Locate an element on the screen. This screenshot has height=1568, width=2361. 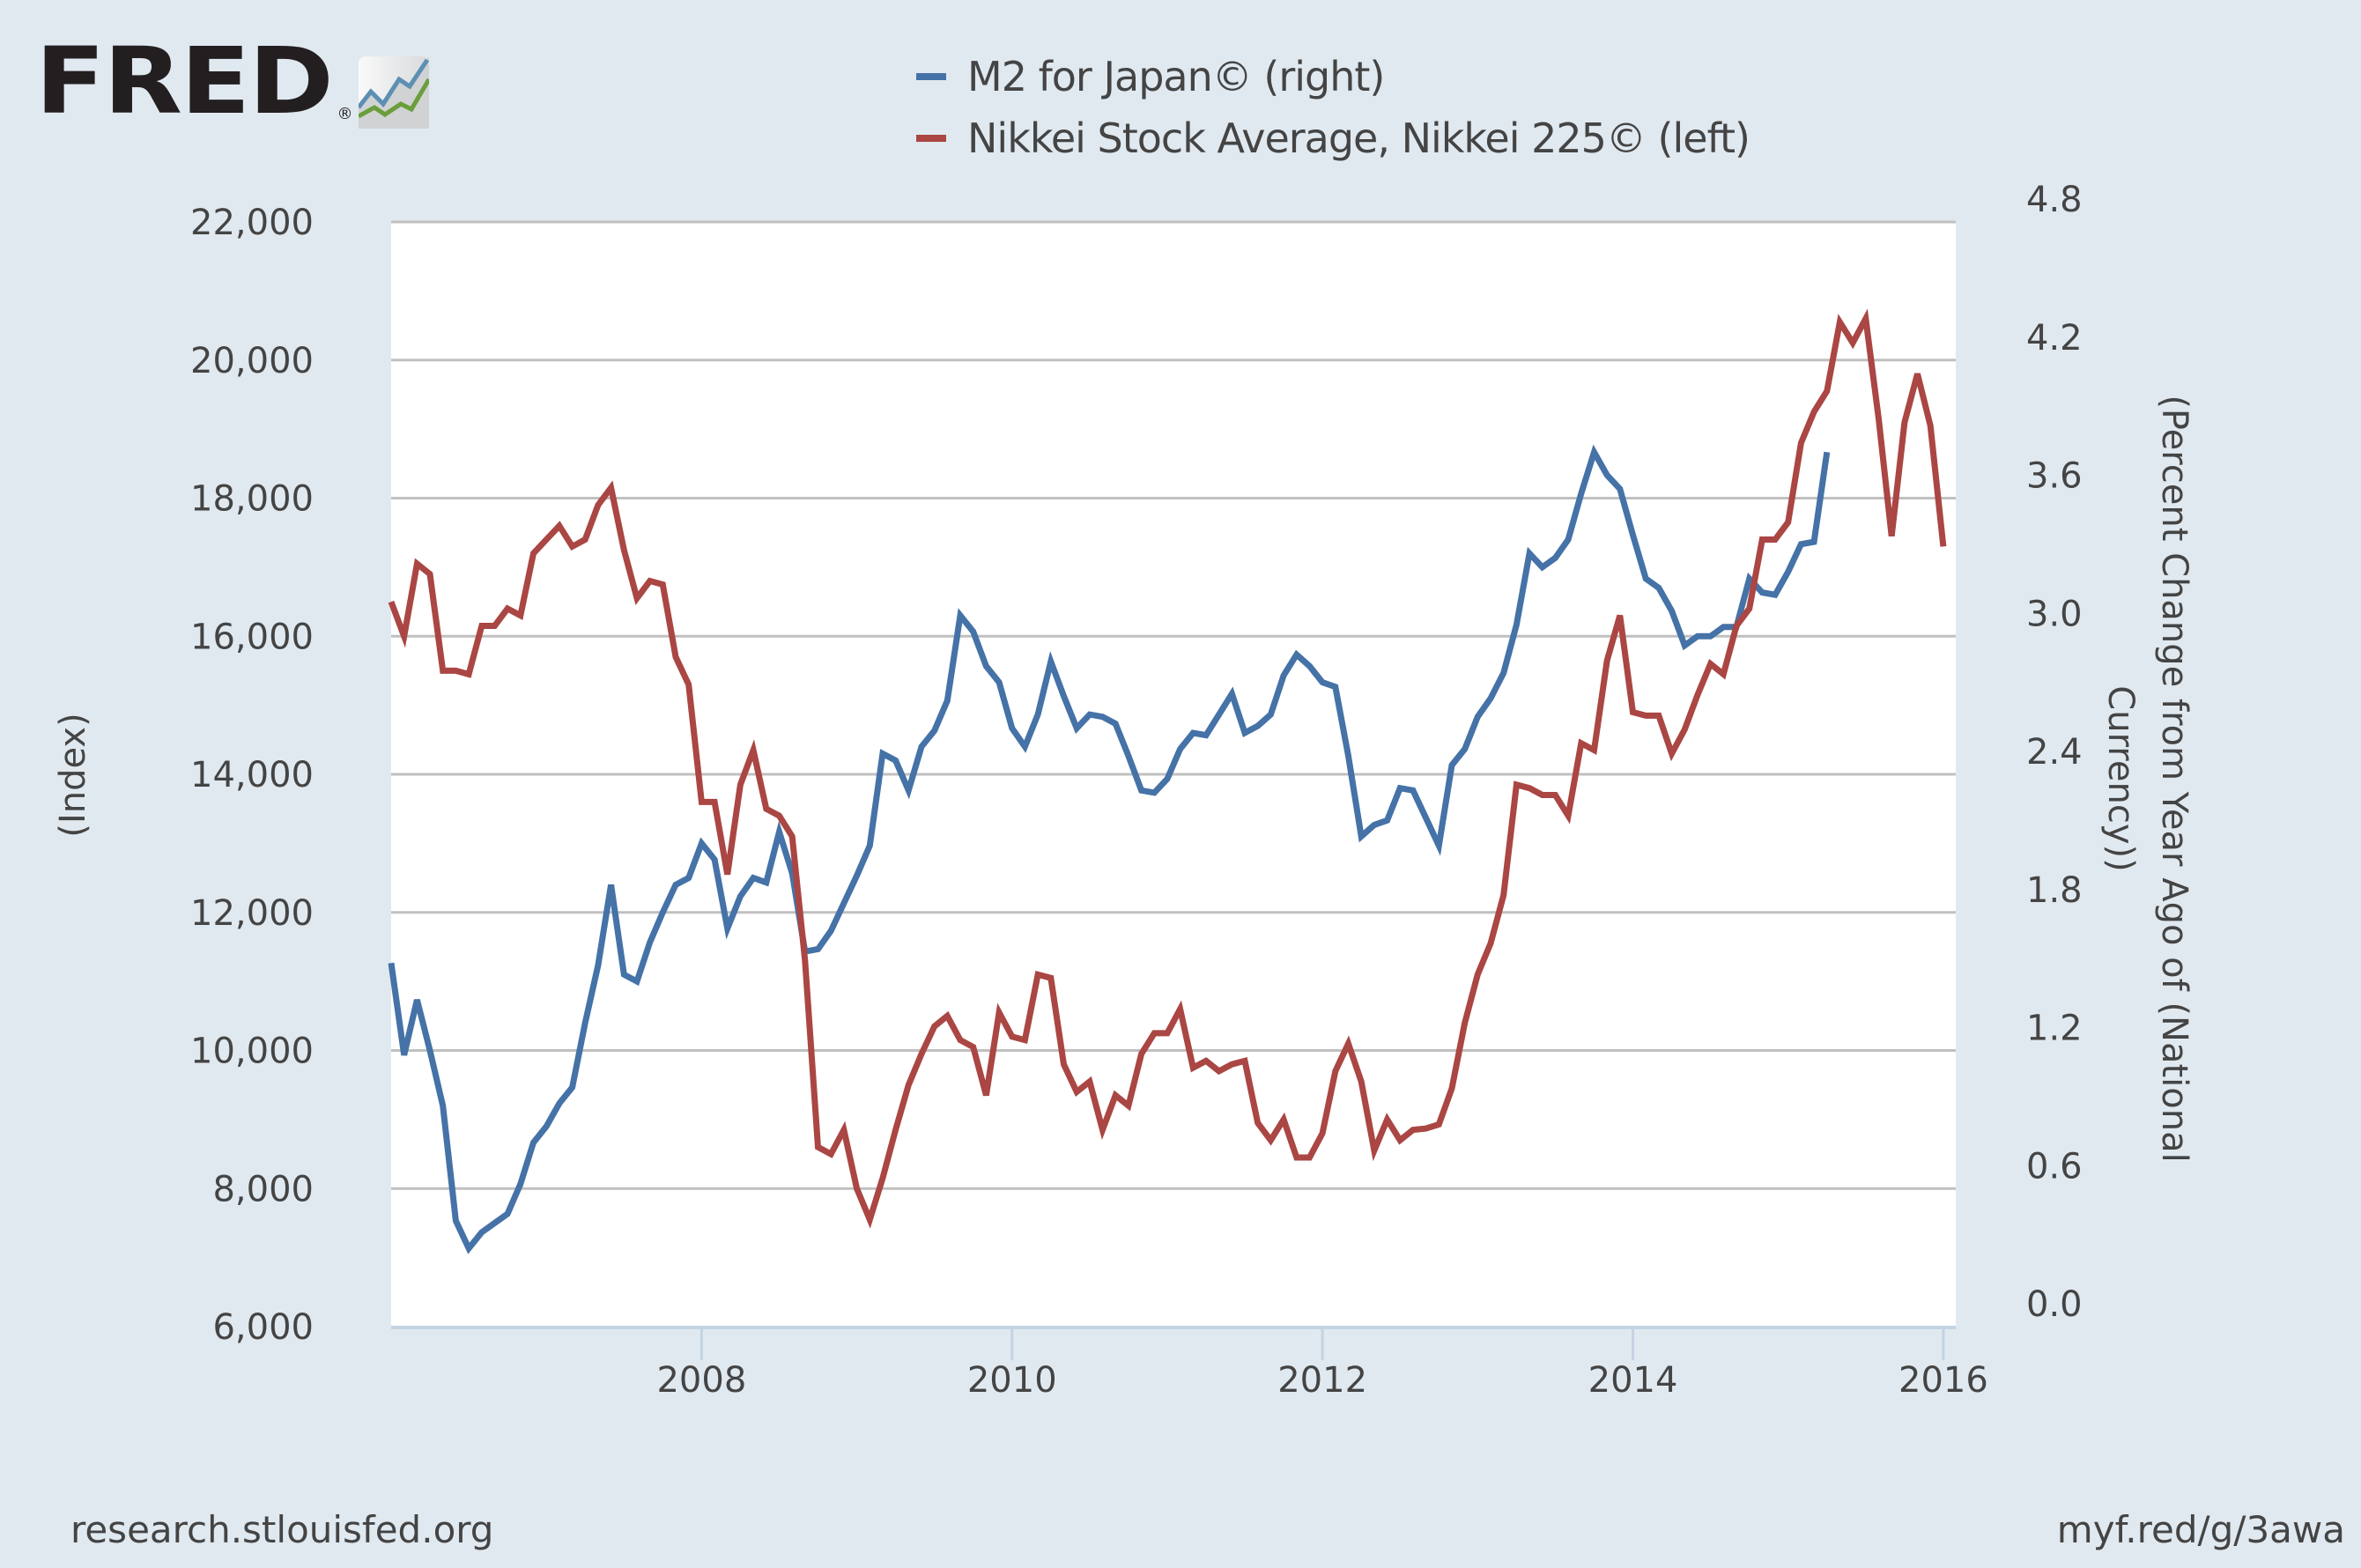
y-axis-right: 0.0 0.6 1.2 1.8 2.4 3.0 3.6 4.2 4.8 is located at coordinates (2054, 752).